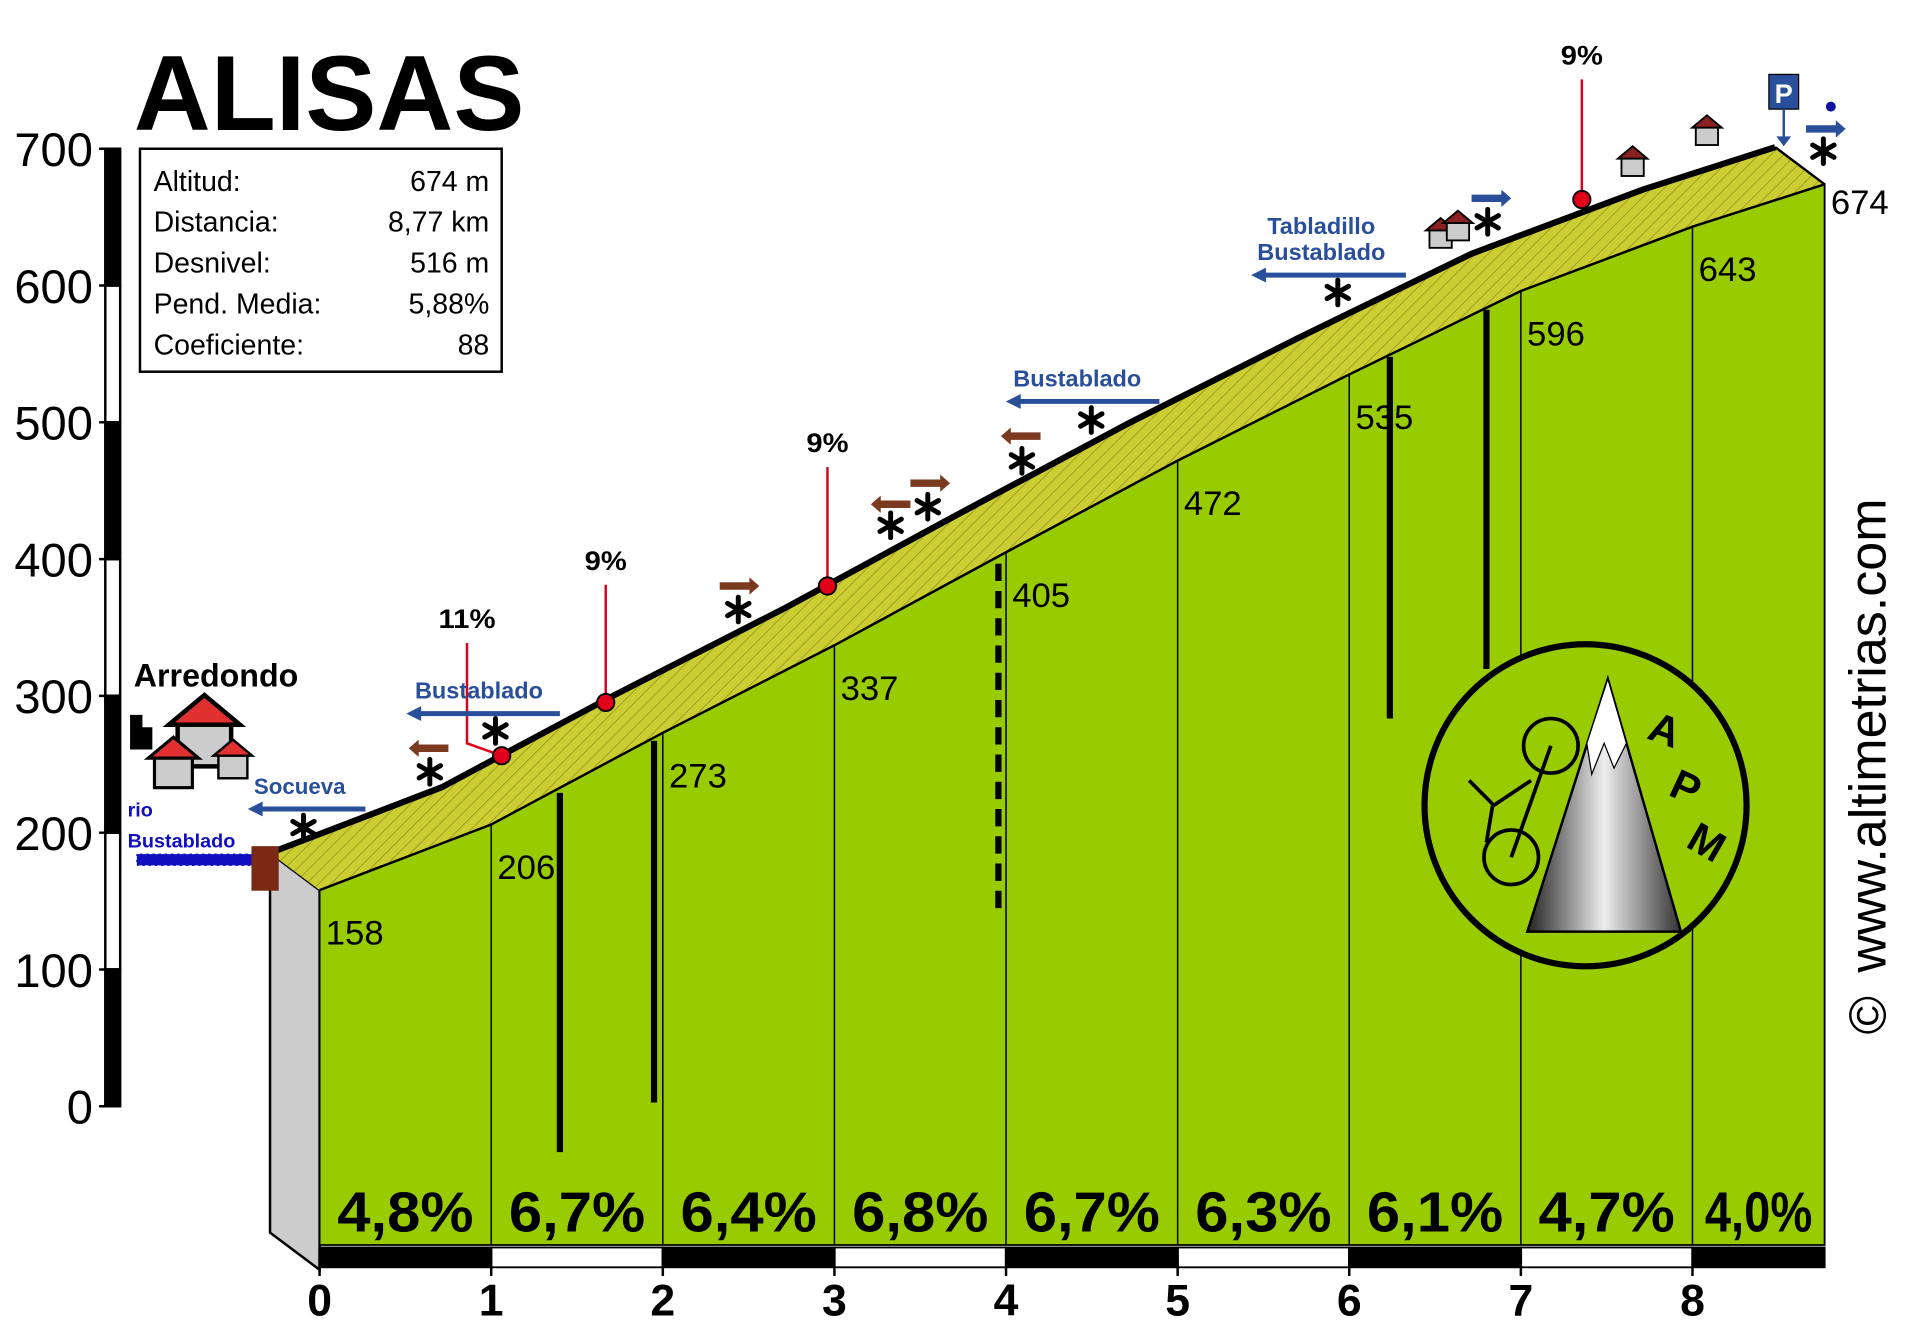 This screenshot has height=1338, width=1920. Describe the element at coordinates (1263, 1212) in the screenshot. I see `gradient-label: 6,3%` at that location.